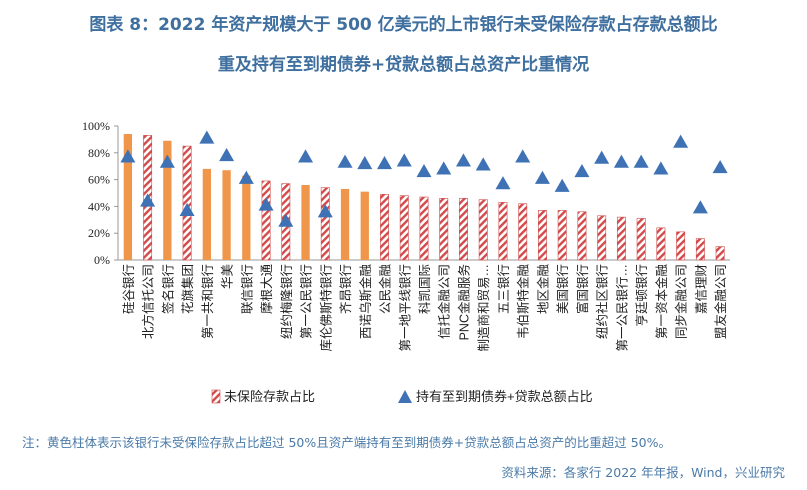  Describe the element at coordinates (247, 289) in the screenshot. I see `category-label: 联信银行` at that location.